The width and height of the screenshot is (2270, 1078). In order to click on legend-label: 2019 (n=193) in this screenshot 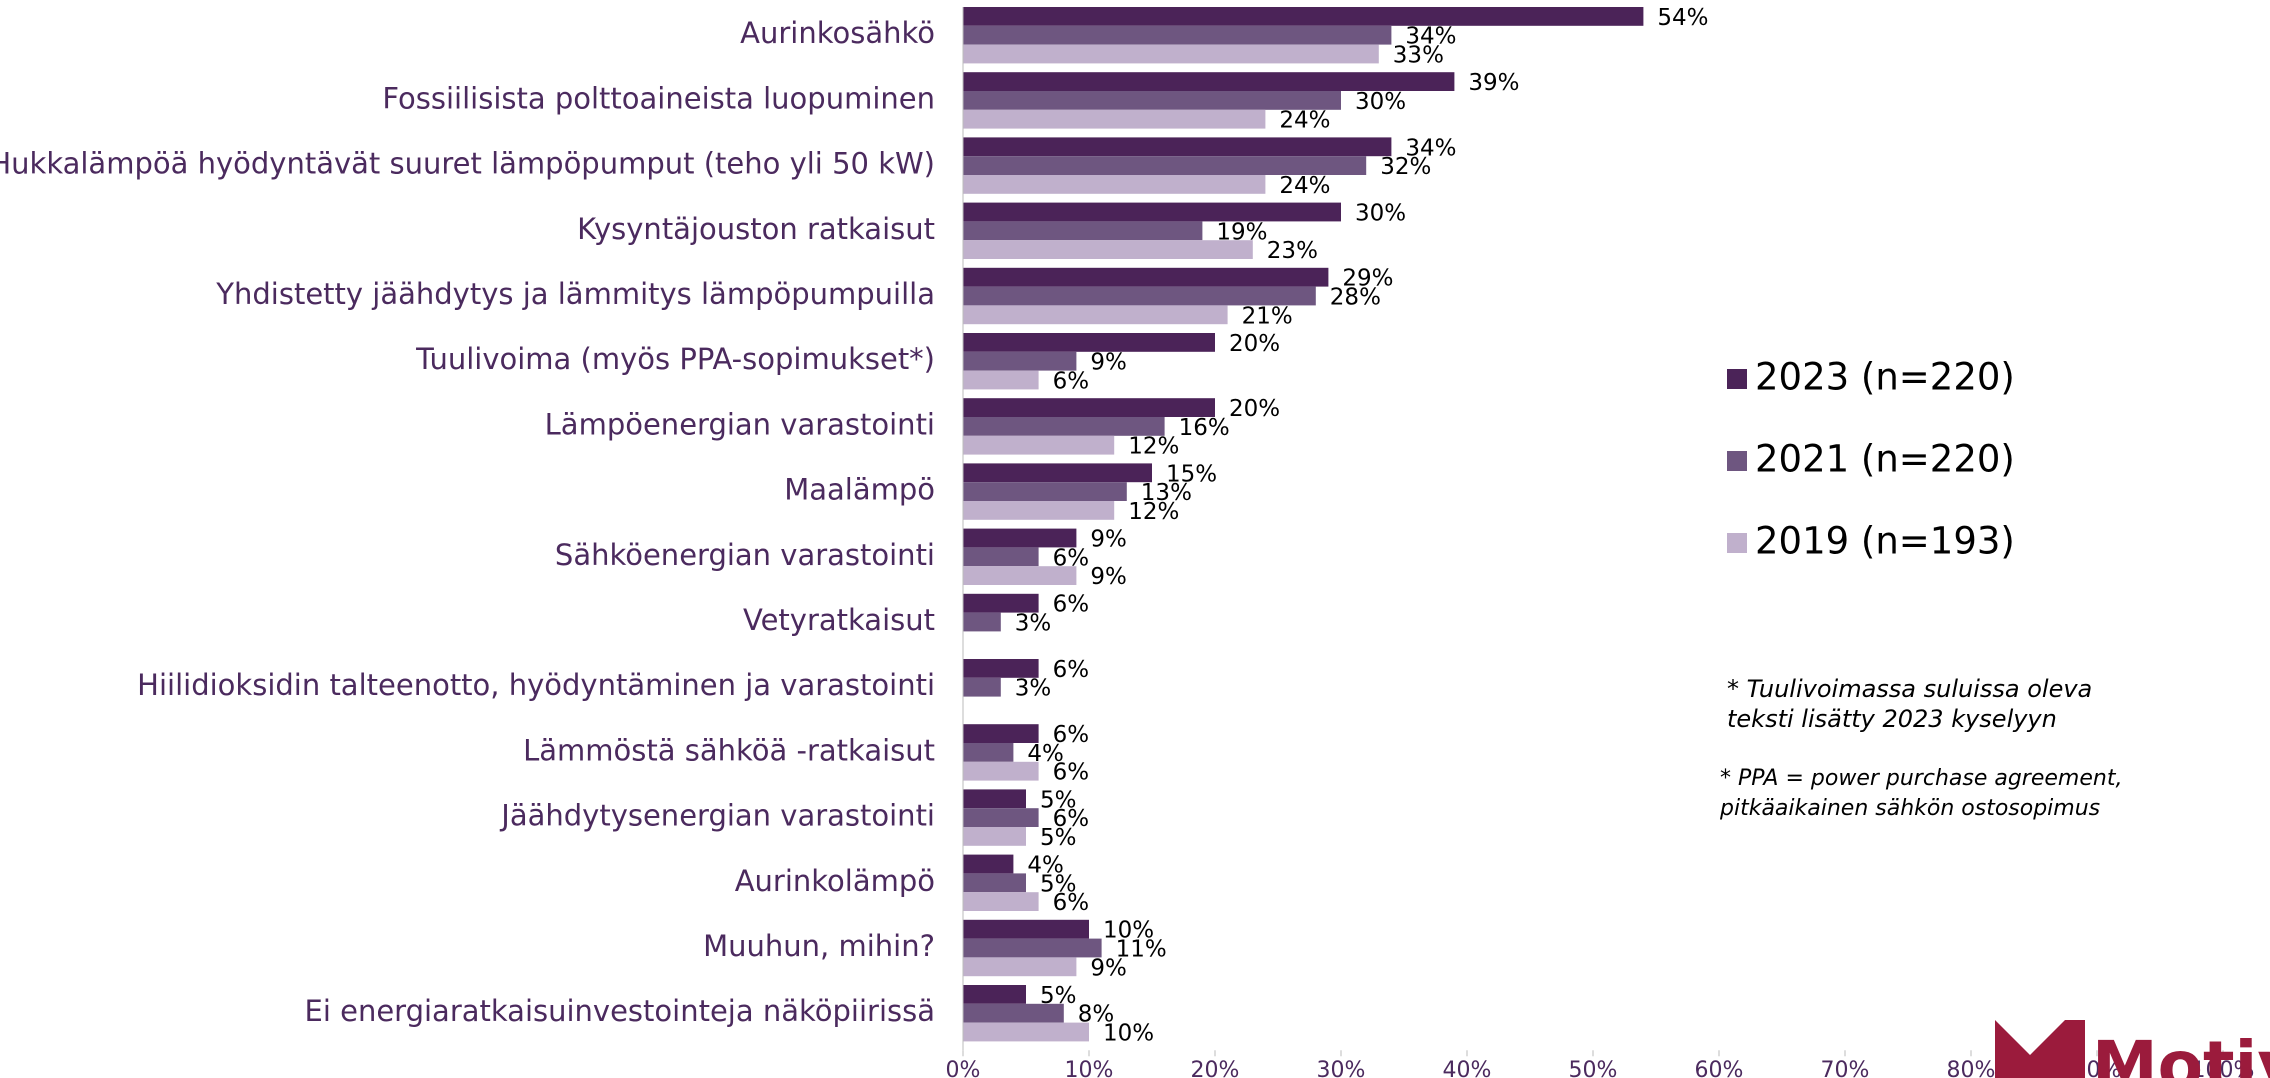, I will do `click(1885, 541)`.